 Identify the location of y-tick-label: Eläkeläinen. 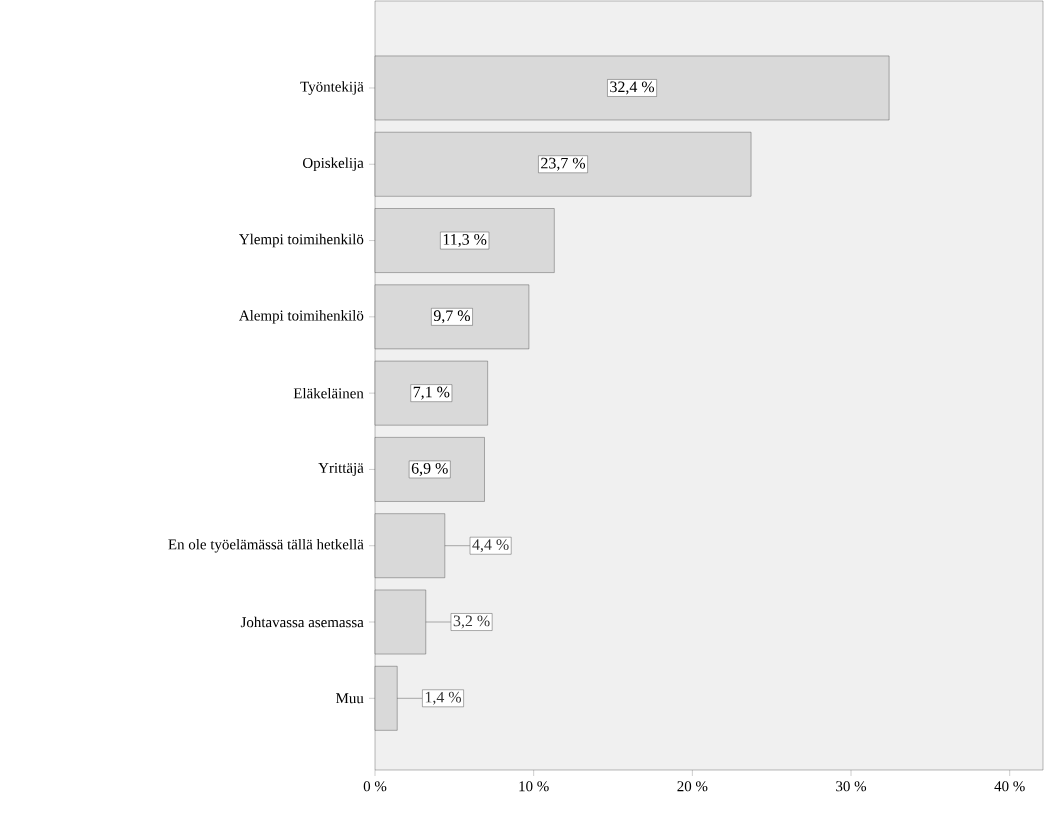
(328, 393).